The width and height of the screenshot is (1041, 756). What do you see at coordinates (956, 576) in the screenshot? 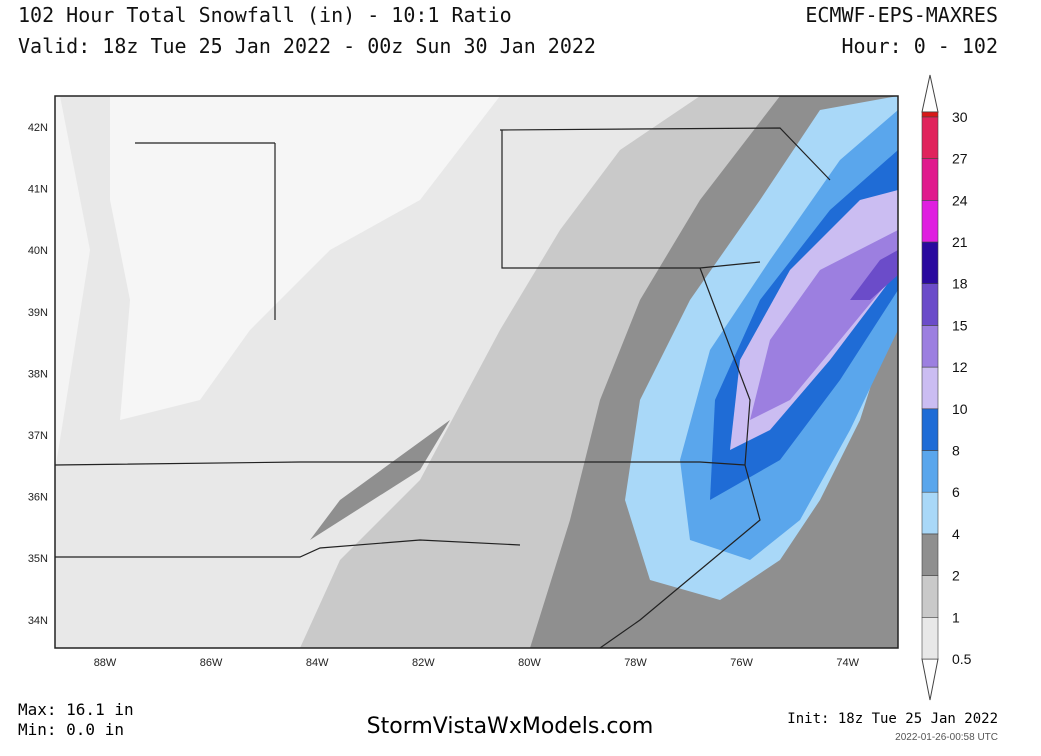
I see `colorbar-label: 2` at bounding box center [956, 576].